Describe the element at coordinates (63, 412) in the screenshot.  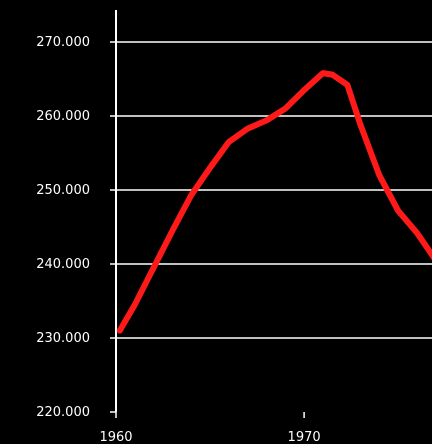
I see `y-tick-label: 220.000` at that location.